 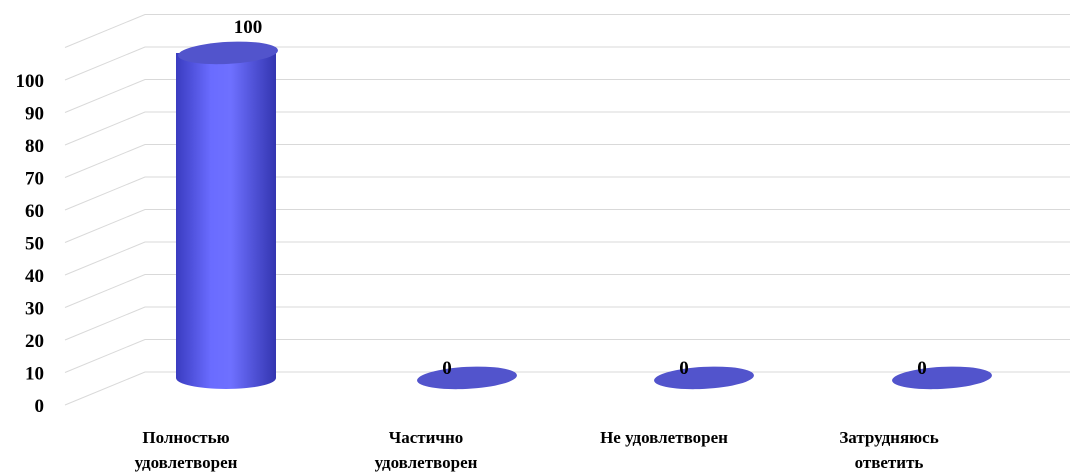 What do you see at coordinates (186, 450) in the screenshot?
I see `category-label: Полностью удовлетворен` at bounding box center [186, 450].